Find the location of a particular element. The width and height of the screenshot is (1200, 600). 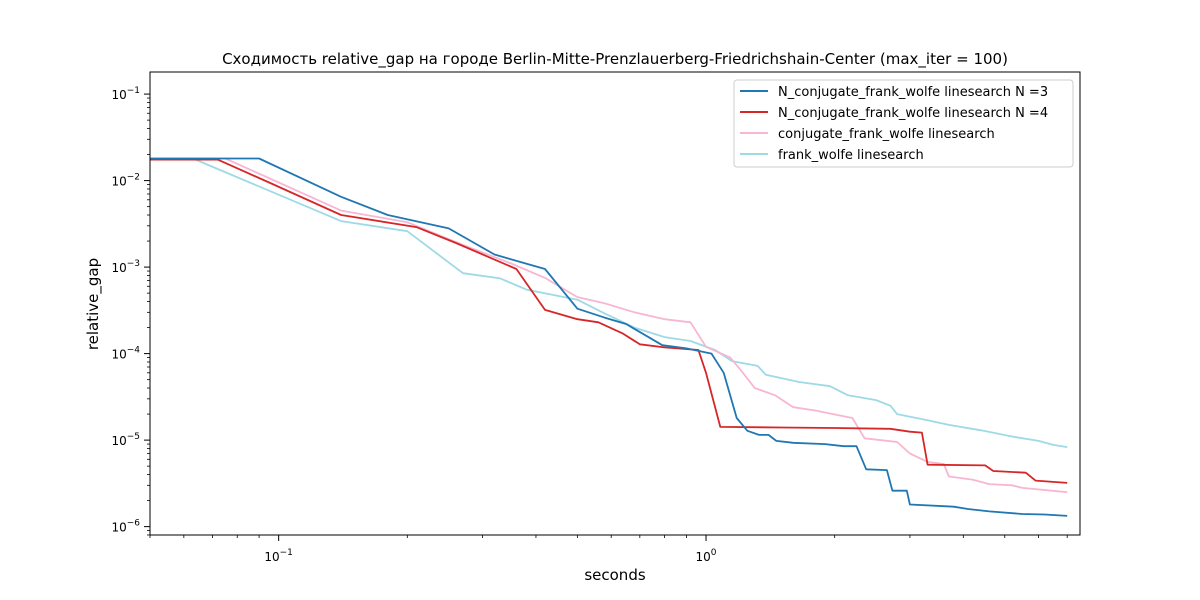

y-tick-label-exponent: −4 is located at coordinates (134, 351).